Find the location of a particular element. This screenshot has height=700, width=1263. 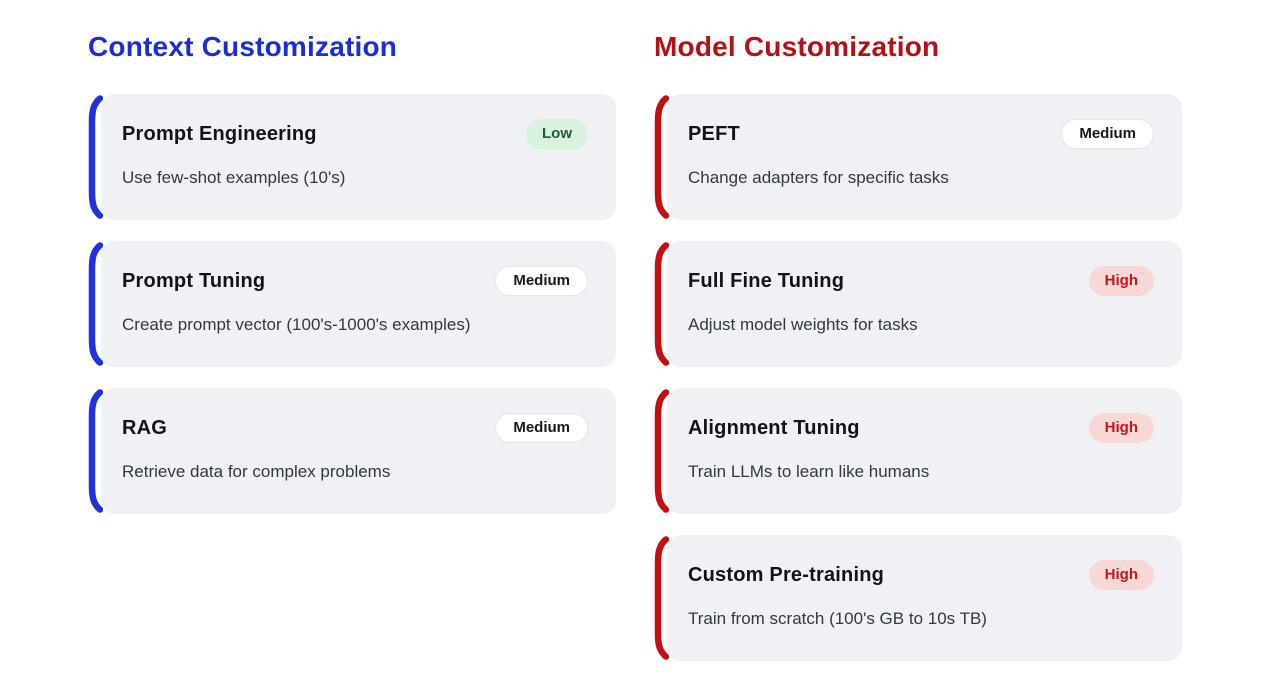

card-title: Alignment Tuning is located at coordinates (774, 428).